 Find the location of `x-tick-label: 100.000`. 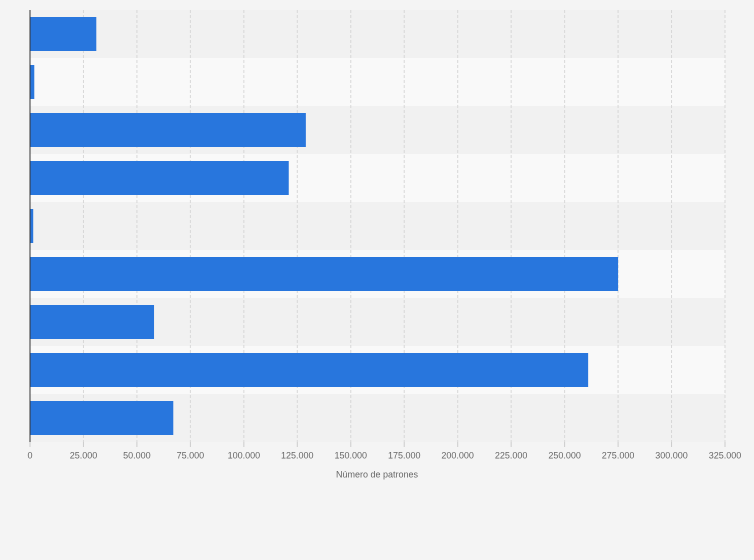

x-tick-label: 100.000 is located at coordinates (244, 455).